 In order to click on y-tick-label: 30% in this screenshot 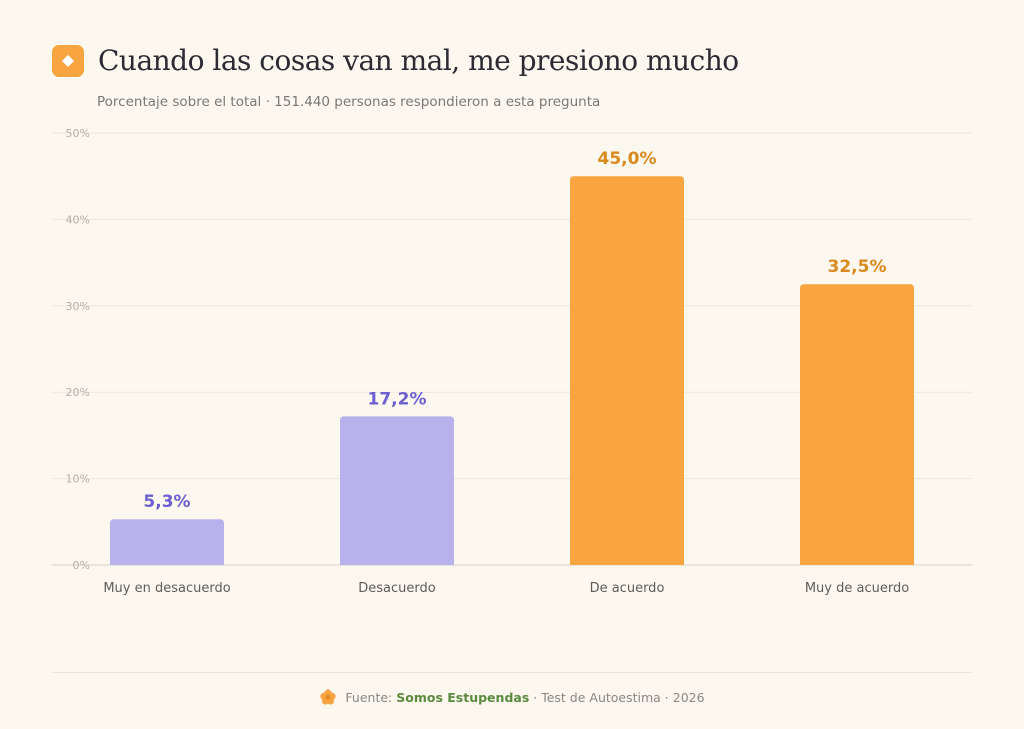, I will do `click(78, 306)`.